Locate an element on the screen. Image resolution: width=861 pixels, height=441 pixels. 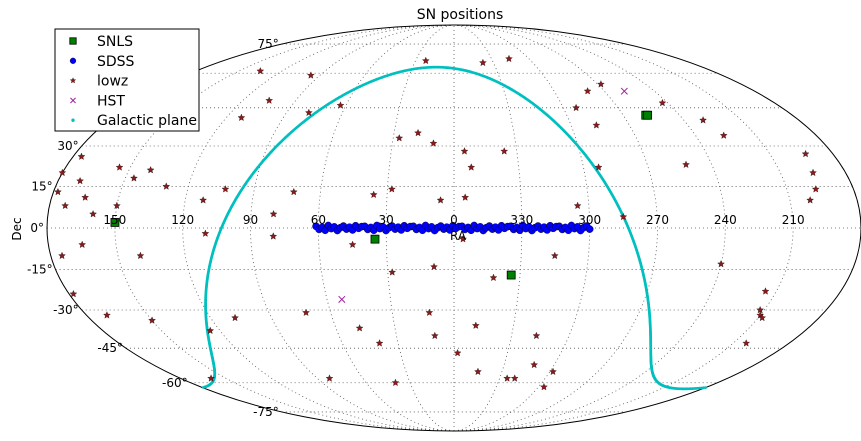
legend-box is located at coordinates (127, 80).